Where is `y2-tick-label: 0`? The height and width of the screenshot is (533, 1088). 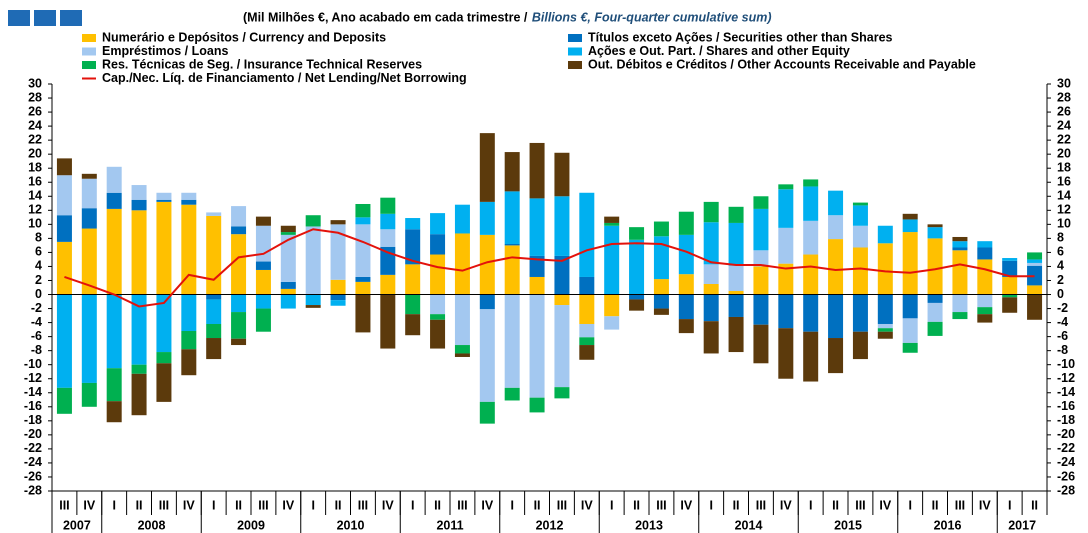
y2-tick-label: 0 is located at coordinates (1060, 294).